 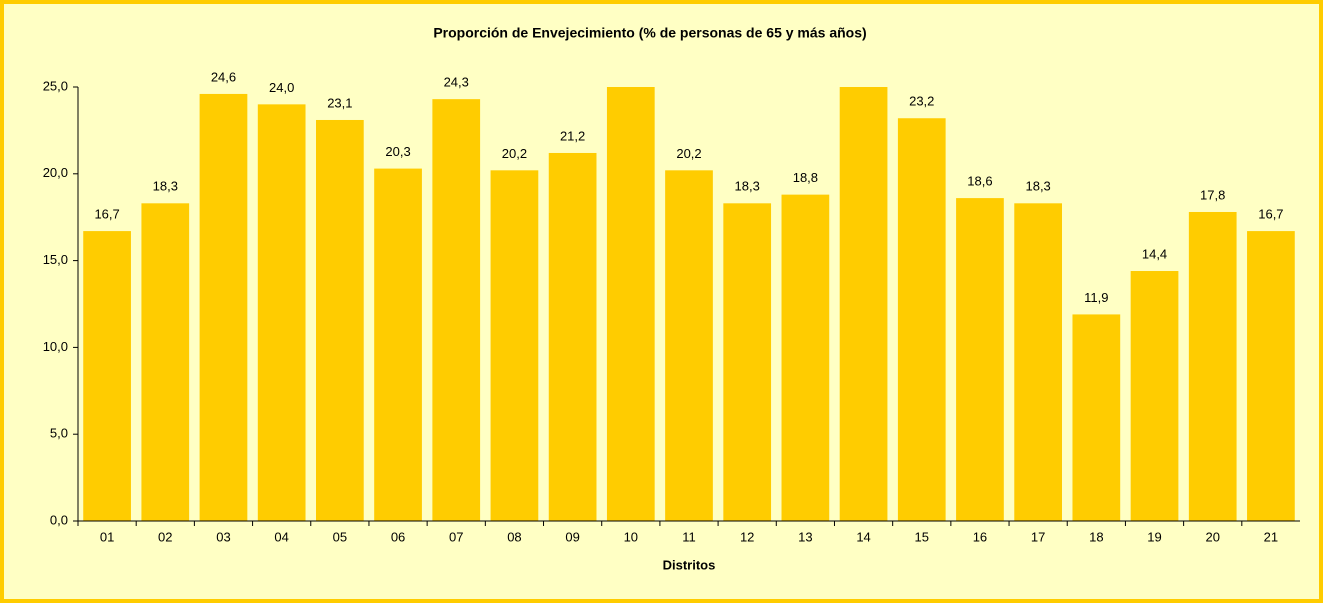 I want to click on data-label: 24,3, so click(x=456, y=82).